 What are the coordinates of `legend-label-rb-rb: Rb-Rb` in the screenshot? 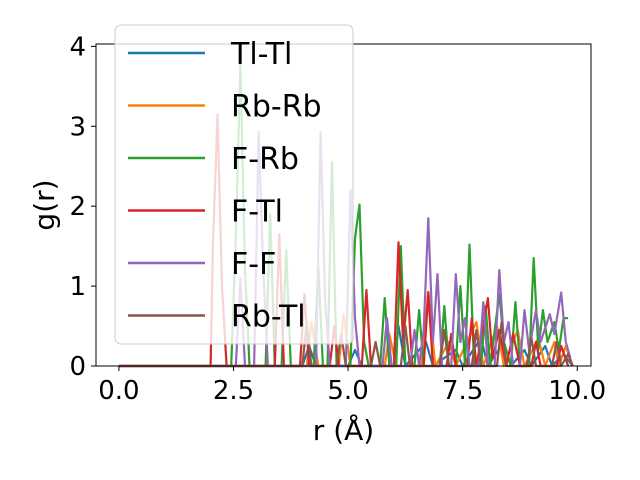 It's located at (276, 107).